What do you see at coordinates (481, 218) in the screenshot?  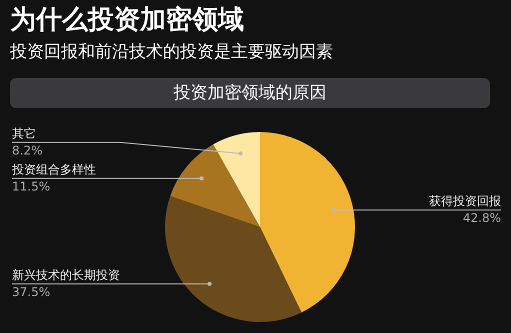 I see `data-label: 42.8%` at bounding box center [481, 218].